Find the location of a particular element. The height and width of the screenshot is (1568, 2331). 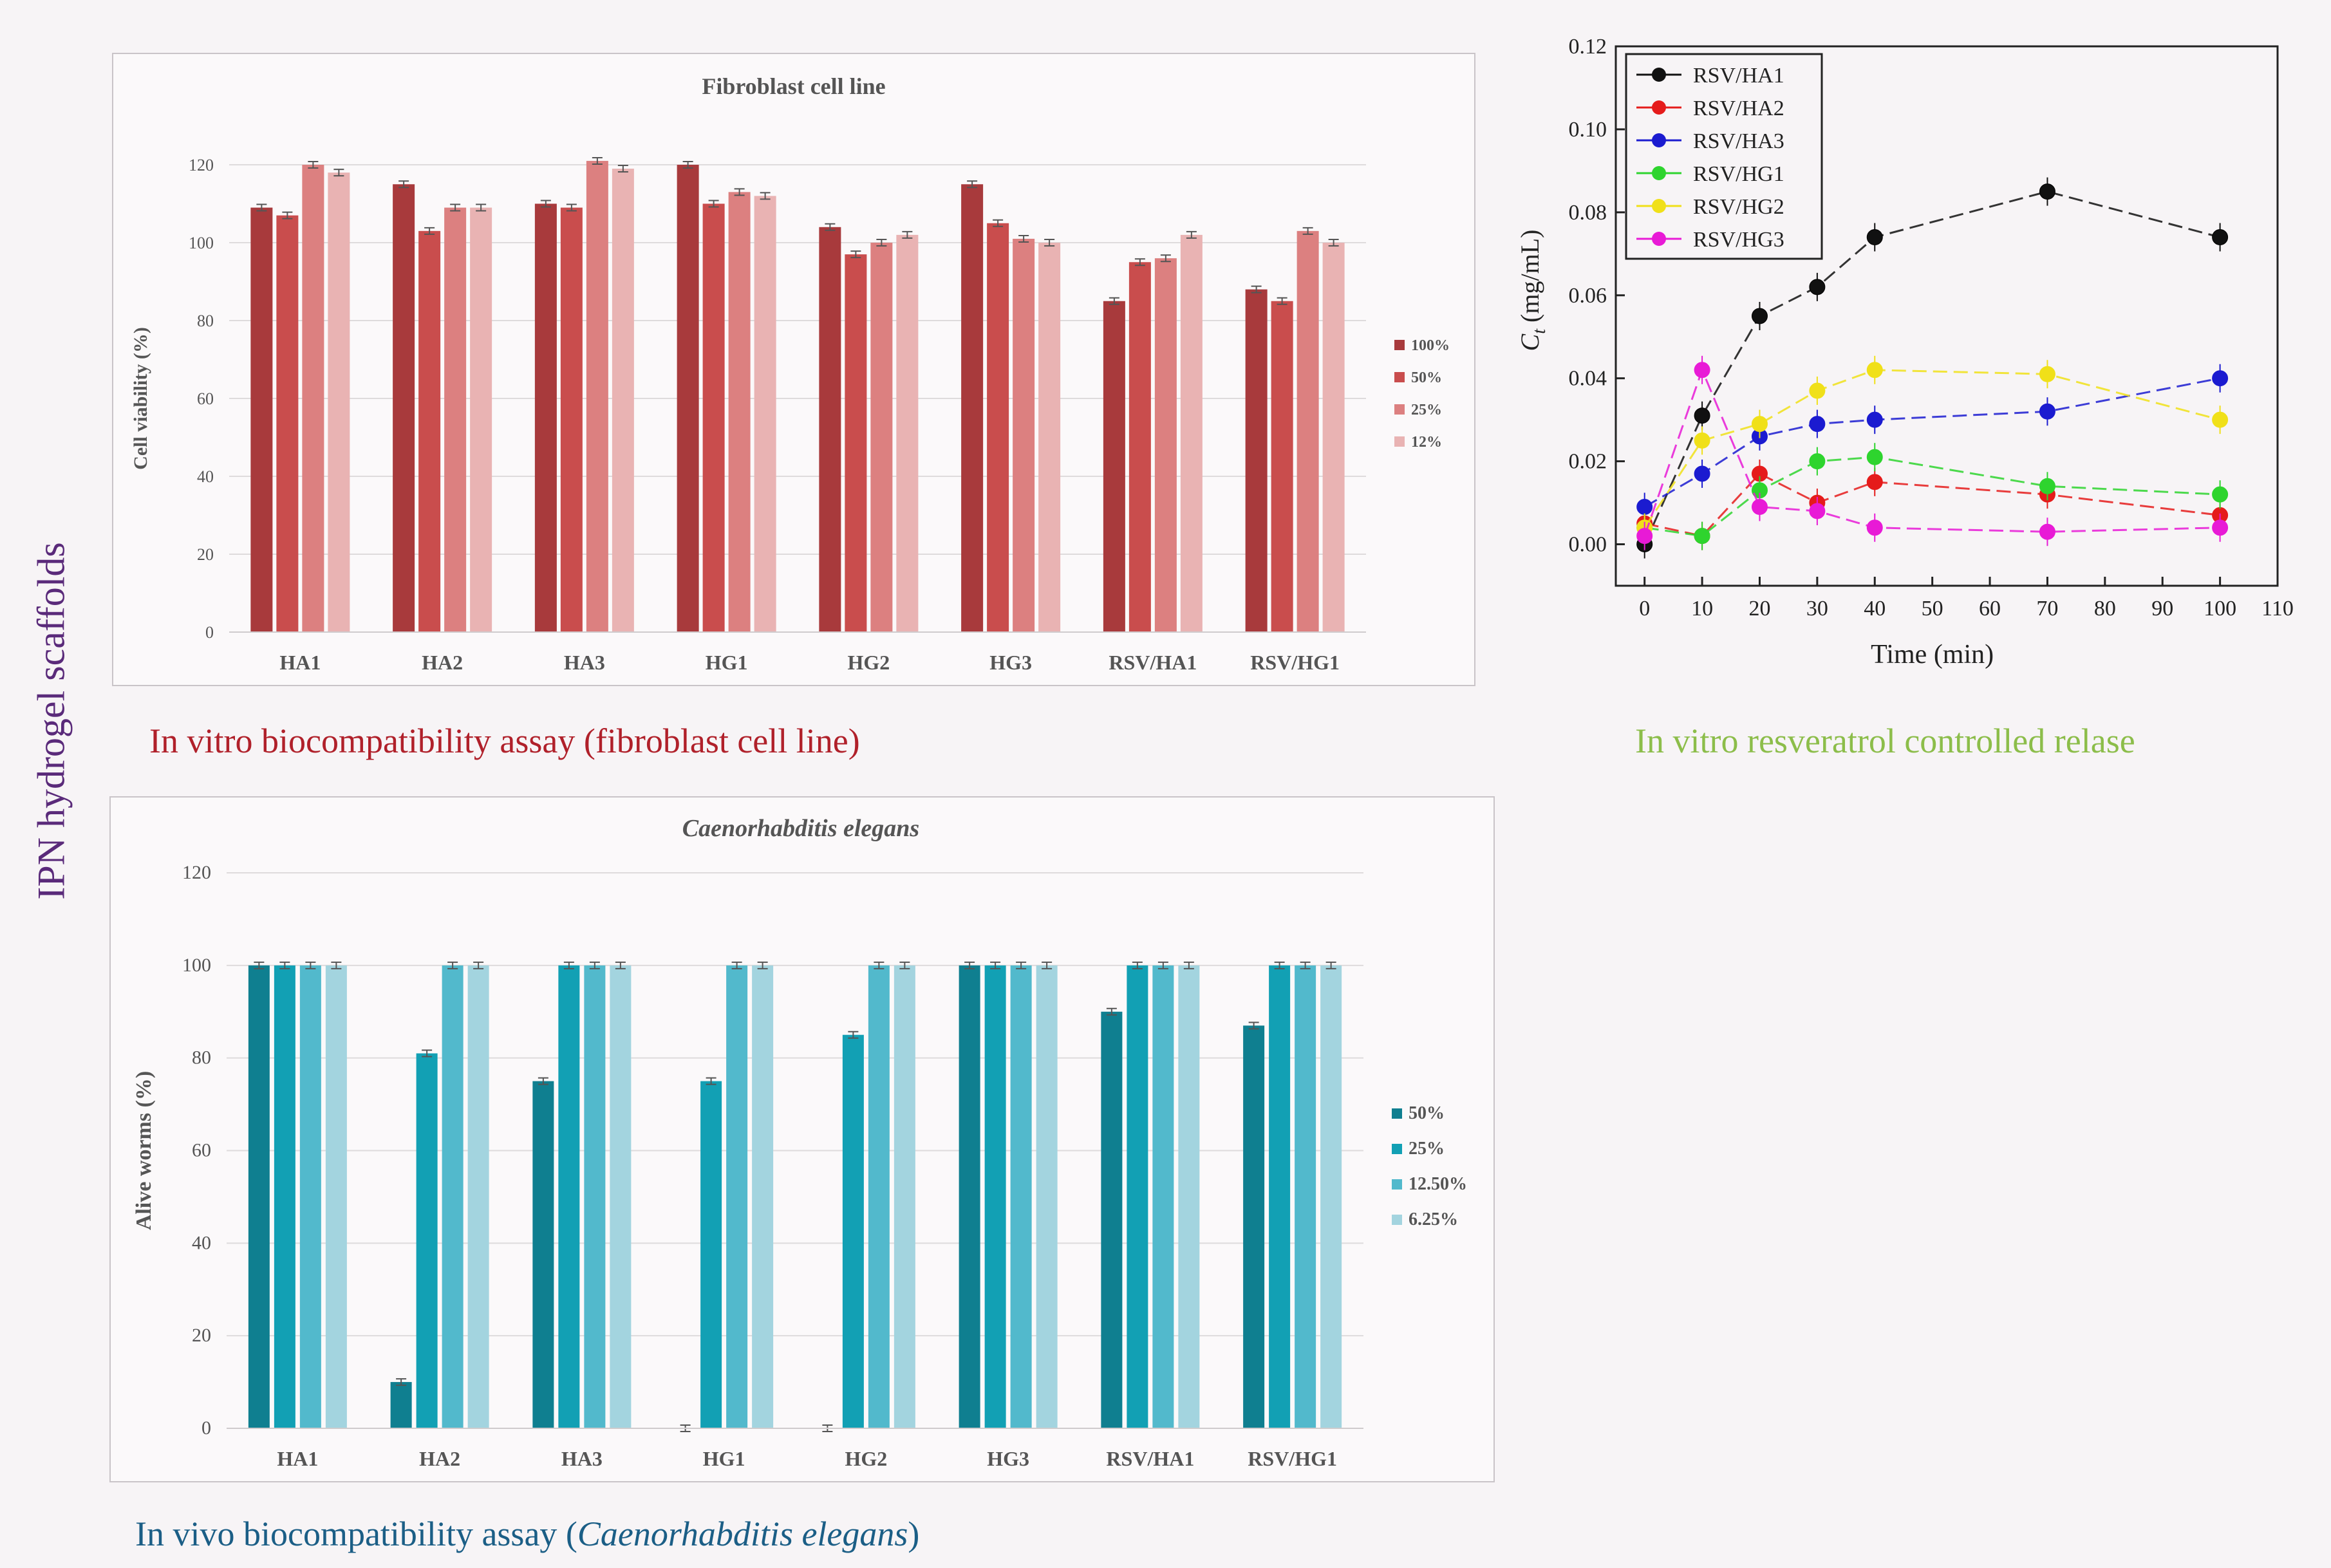

legend-label: 50% is located at coordinates (1427, 1113).